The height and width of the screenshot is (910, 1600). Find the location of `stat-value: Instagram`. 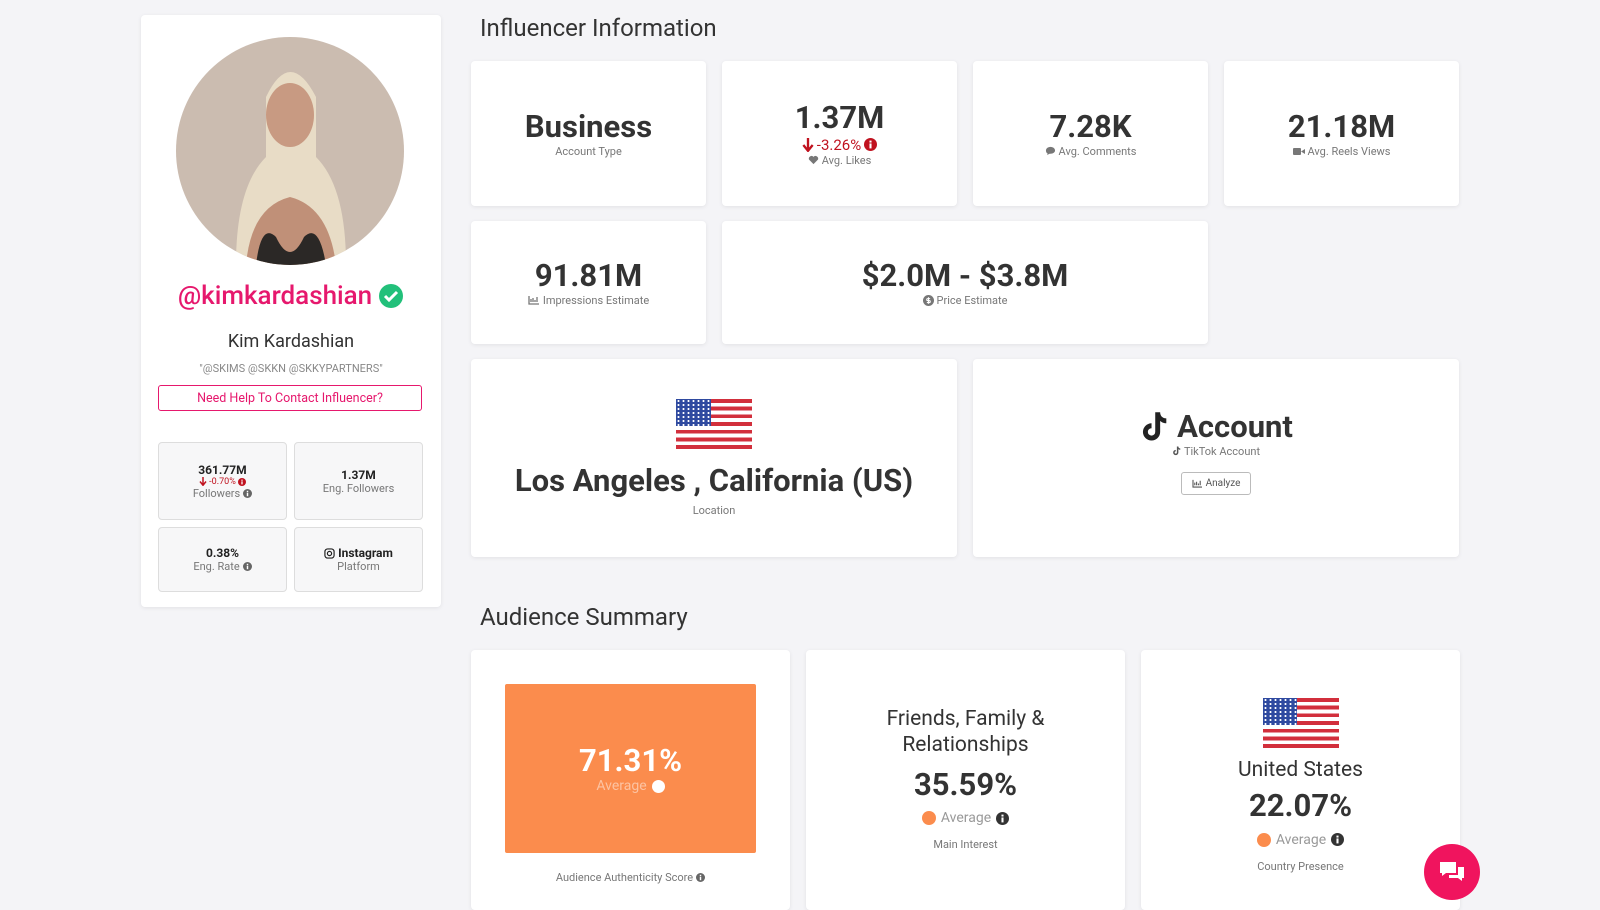

stat-value: Instagram is located at coordinates (365, 553).